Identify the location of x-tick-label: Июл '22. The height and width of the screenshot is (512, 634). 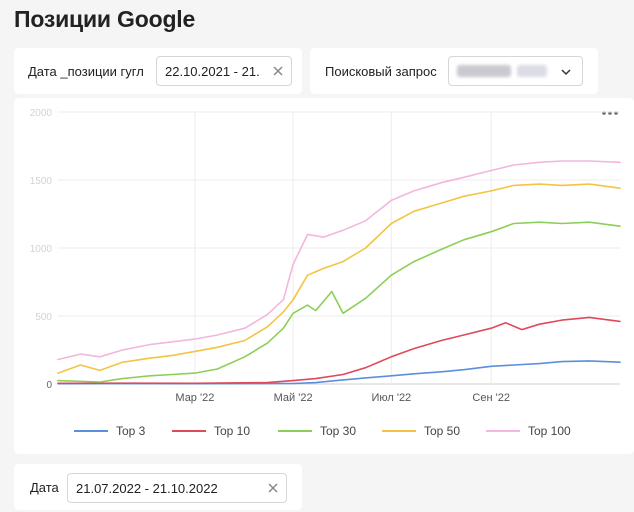
(391, 398).